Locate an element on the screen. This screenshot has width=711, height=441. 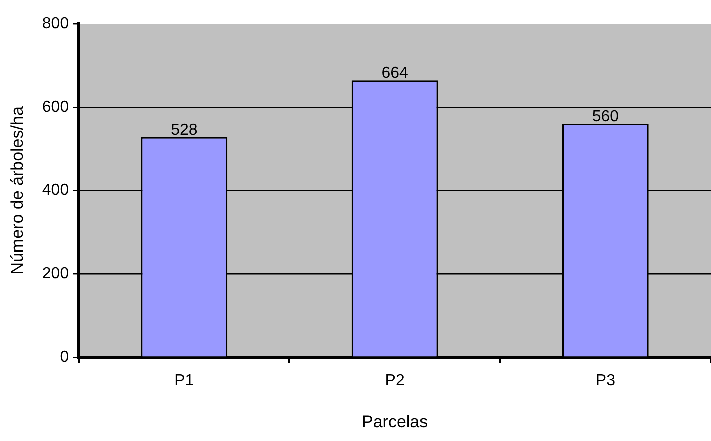
x-tick-label: P1 is located at coordinates (184, 381).